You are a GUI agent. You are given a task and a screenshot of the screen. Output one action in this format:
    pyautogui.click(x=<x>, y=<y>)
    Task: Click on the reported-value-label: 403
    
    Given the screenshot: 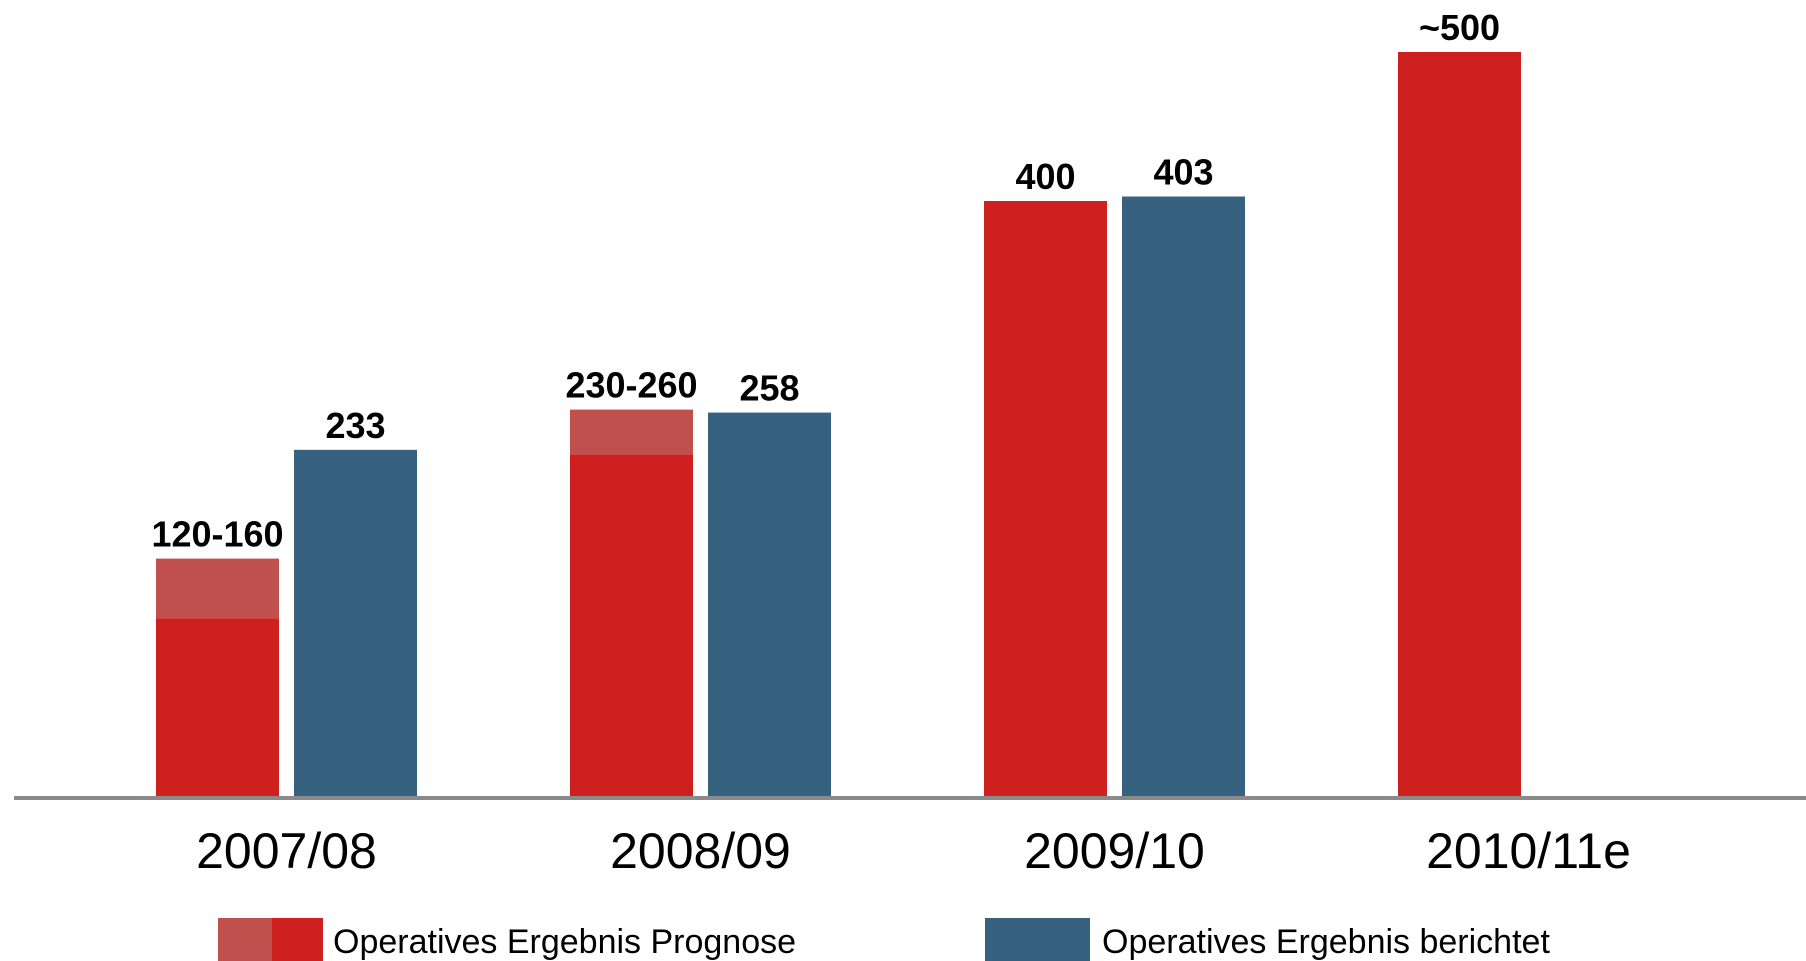 What is the action you would take?
    pyautogui.click(x=1183, y=172)
    